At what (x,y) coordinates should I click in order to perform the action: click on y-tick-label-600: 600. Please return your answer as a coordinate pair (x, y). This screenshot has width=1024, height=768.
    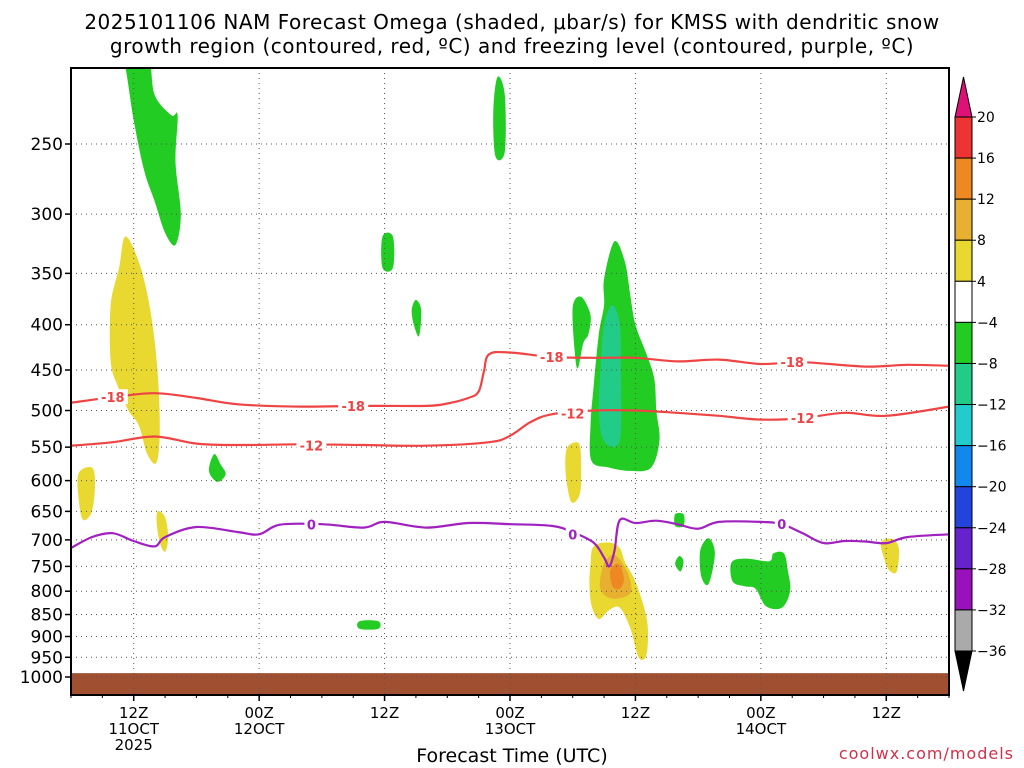
    Looking at the image, I should click on (47, 482).